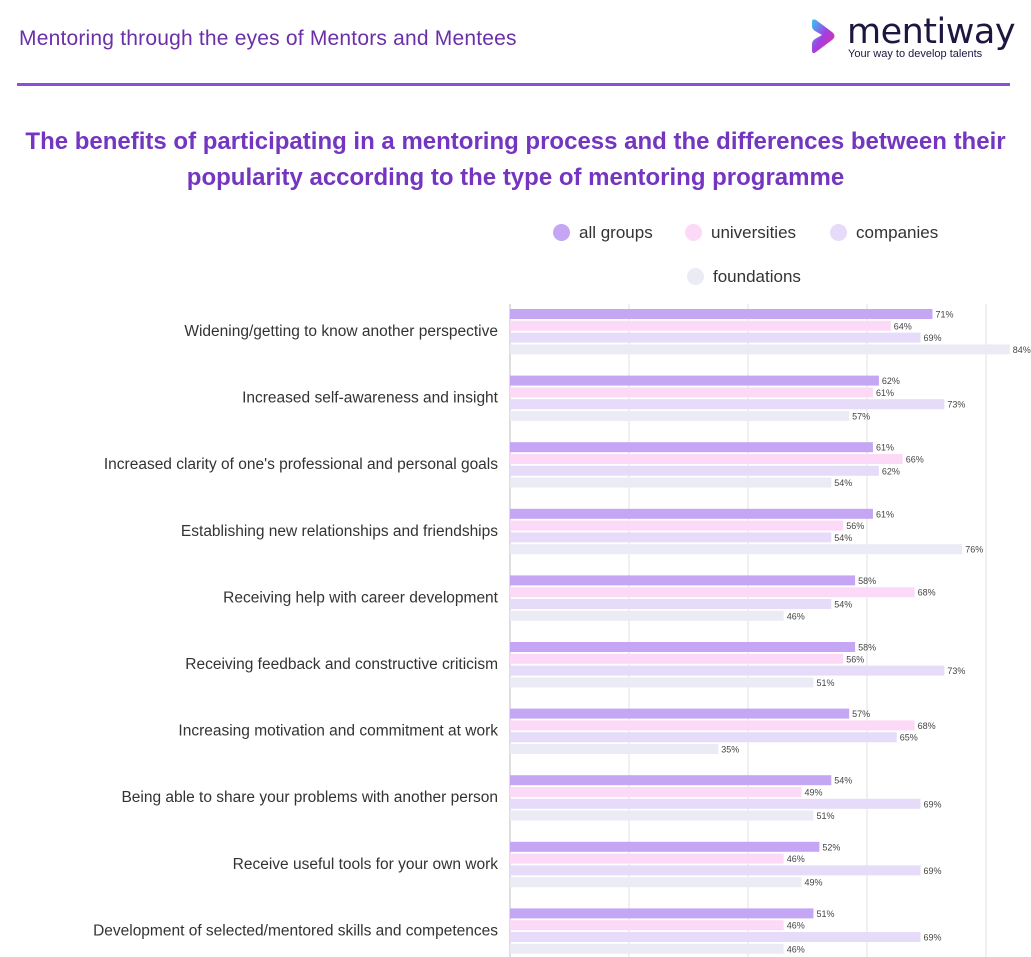 This screenshot has width=1031, height=957. What do you see at coordinates (823, 36) in the screenshot?
I see `mentiway-logo-icon` at bounding box center [823, 36].